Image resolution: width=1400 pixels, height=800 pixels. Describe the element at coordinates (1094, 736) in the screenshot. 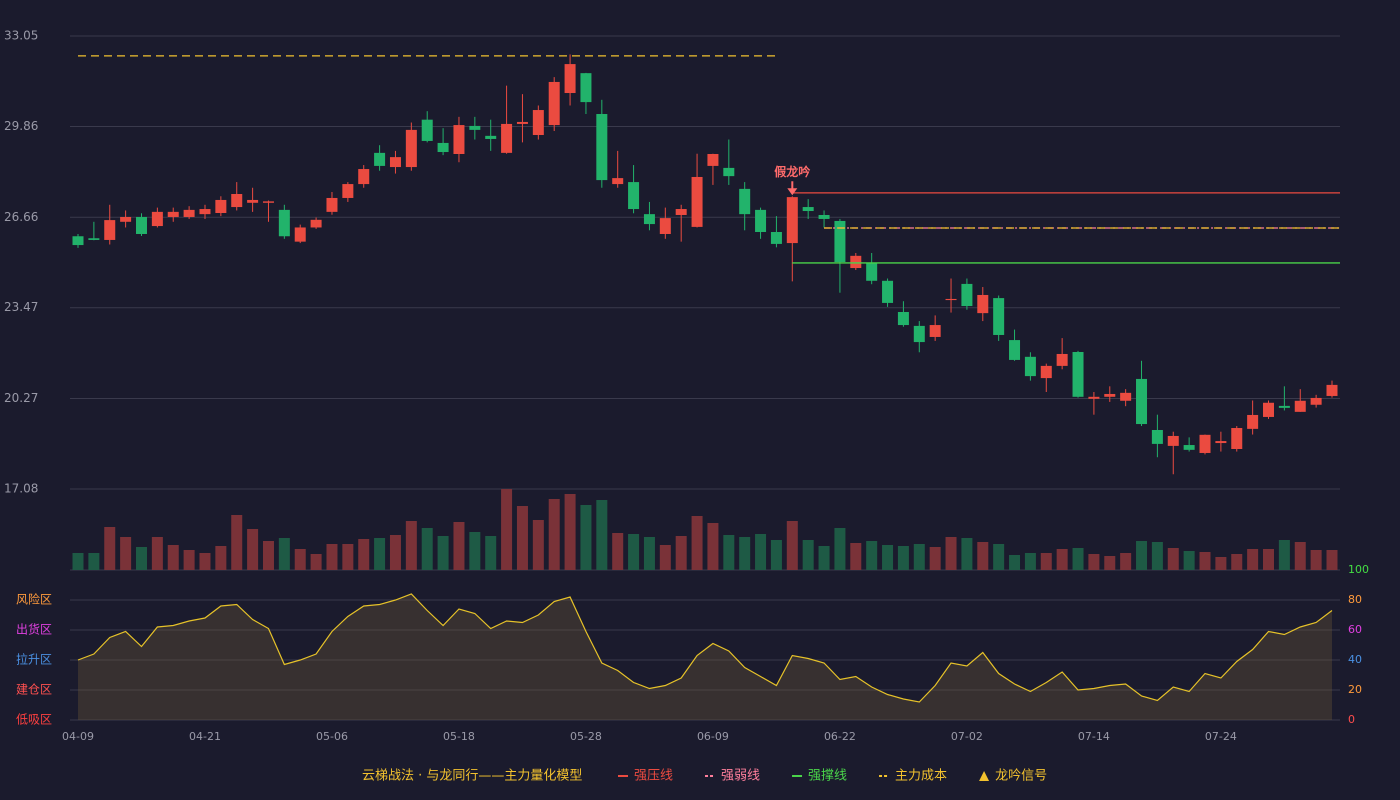

I see `x-tick-label: 07-14` at that location.